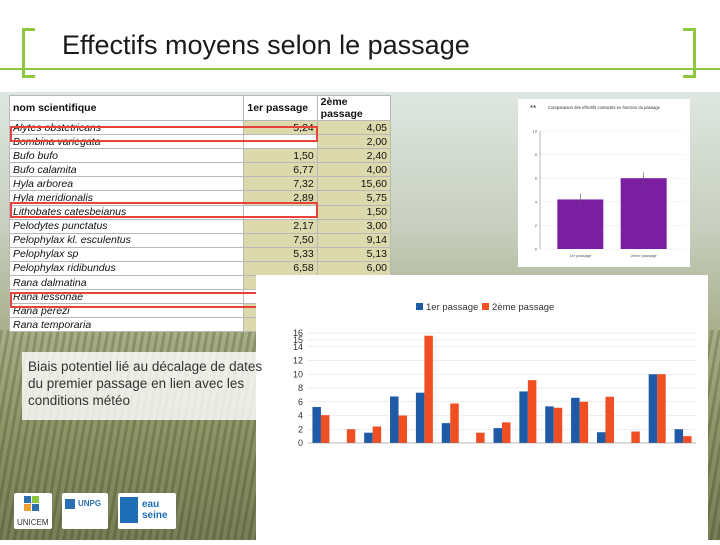 The height and width of the screenshot is (545, 720). What do you see at coordinates (354, 254) in the screenshot?
I see `p2-cell: 5,13` at bounding box center [354, 254].